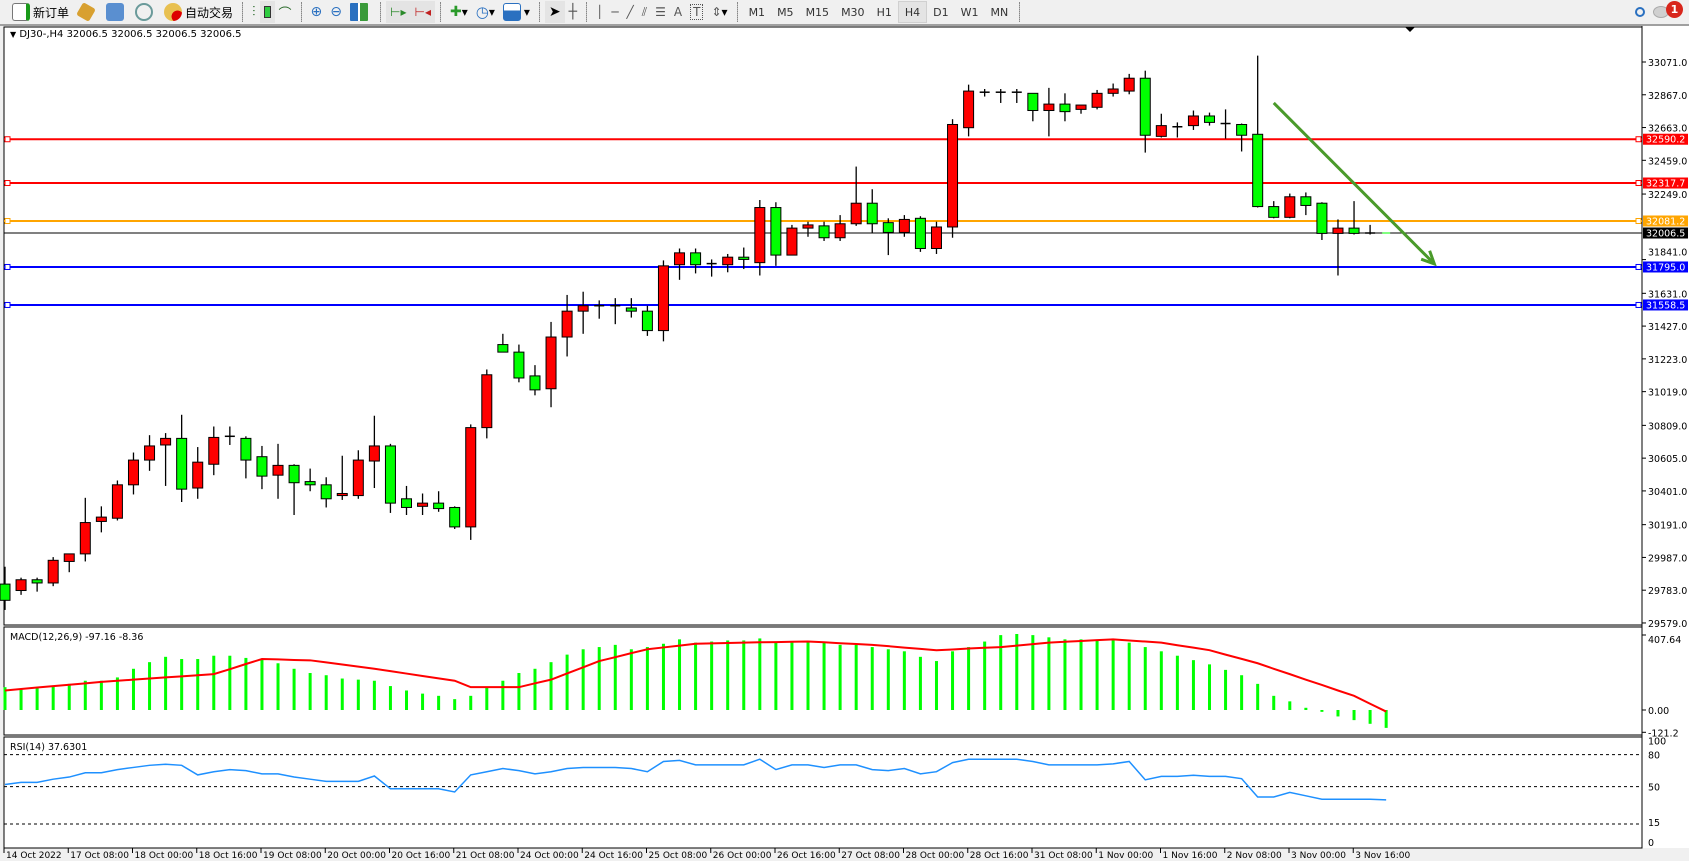  Describe the element at coordinates (678, 856) in the screenshot. I see `time-label: 25 Oct 08:00` at that location.